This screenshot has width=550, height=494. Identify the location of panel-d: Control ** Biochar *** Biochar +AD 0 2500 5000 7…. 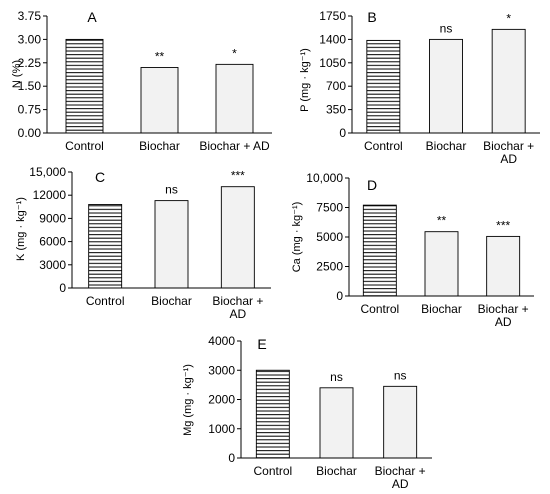
(412, 250).